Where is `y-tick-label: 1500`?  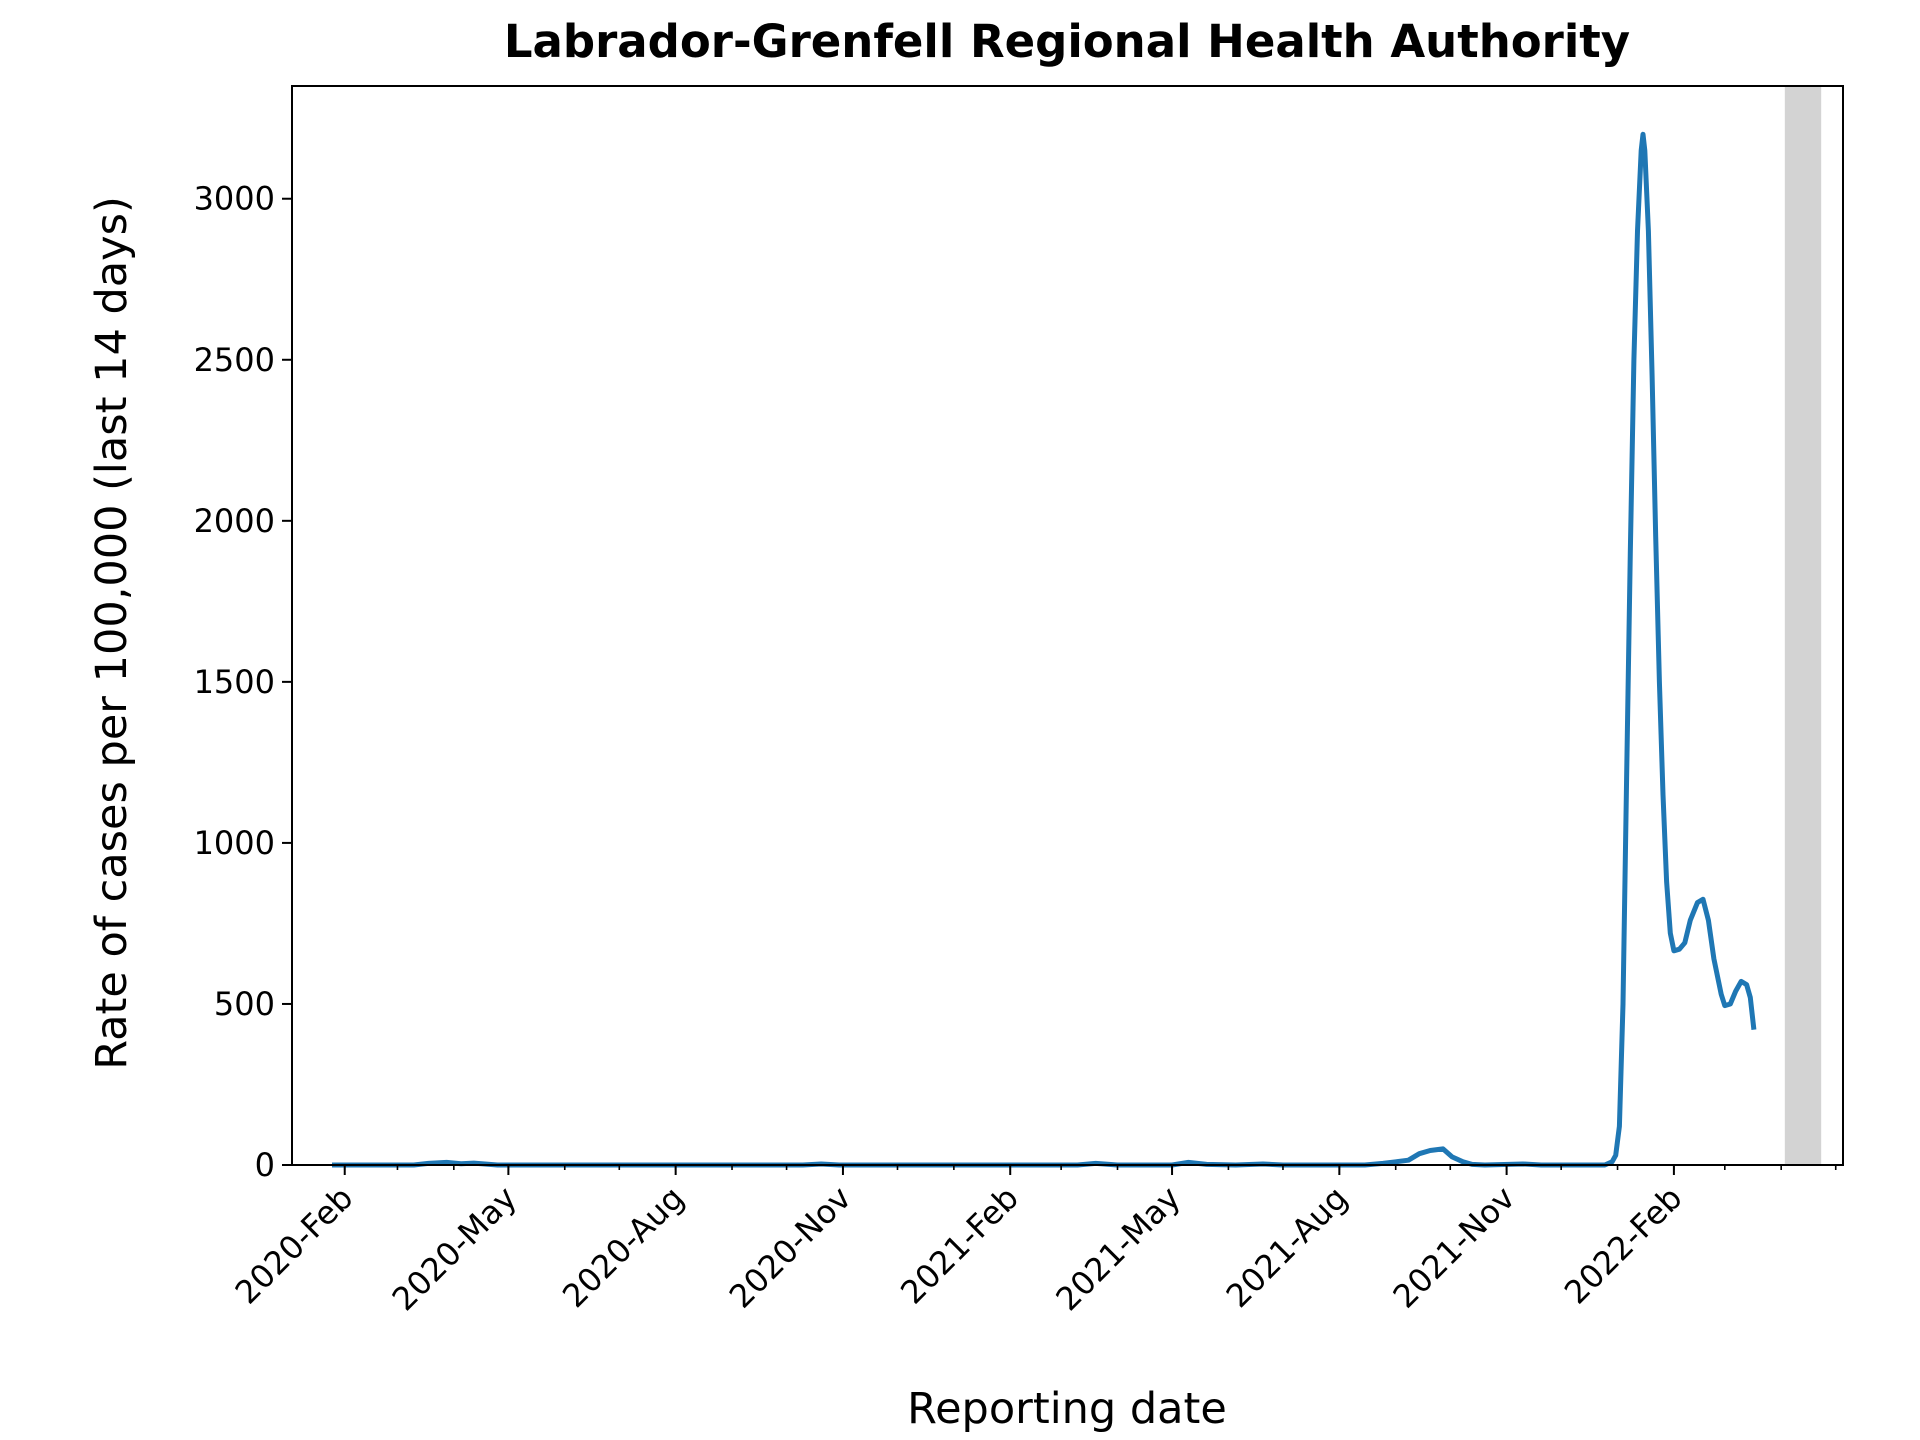 y-tick-label: 1500 is located at coordinates (234, 682).